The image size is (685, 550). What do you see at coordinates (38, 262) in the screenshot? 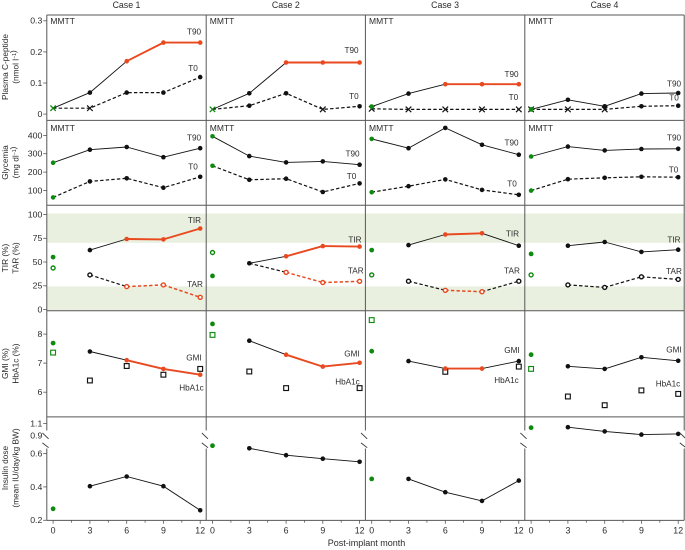
I see `svg-text: 50` at bounding box center [38, 262].